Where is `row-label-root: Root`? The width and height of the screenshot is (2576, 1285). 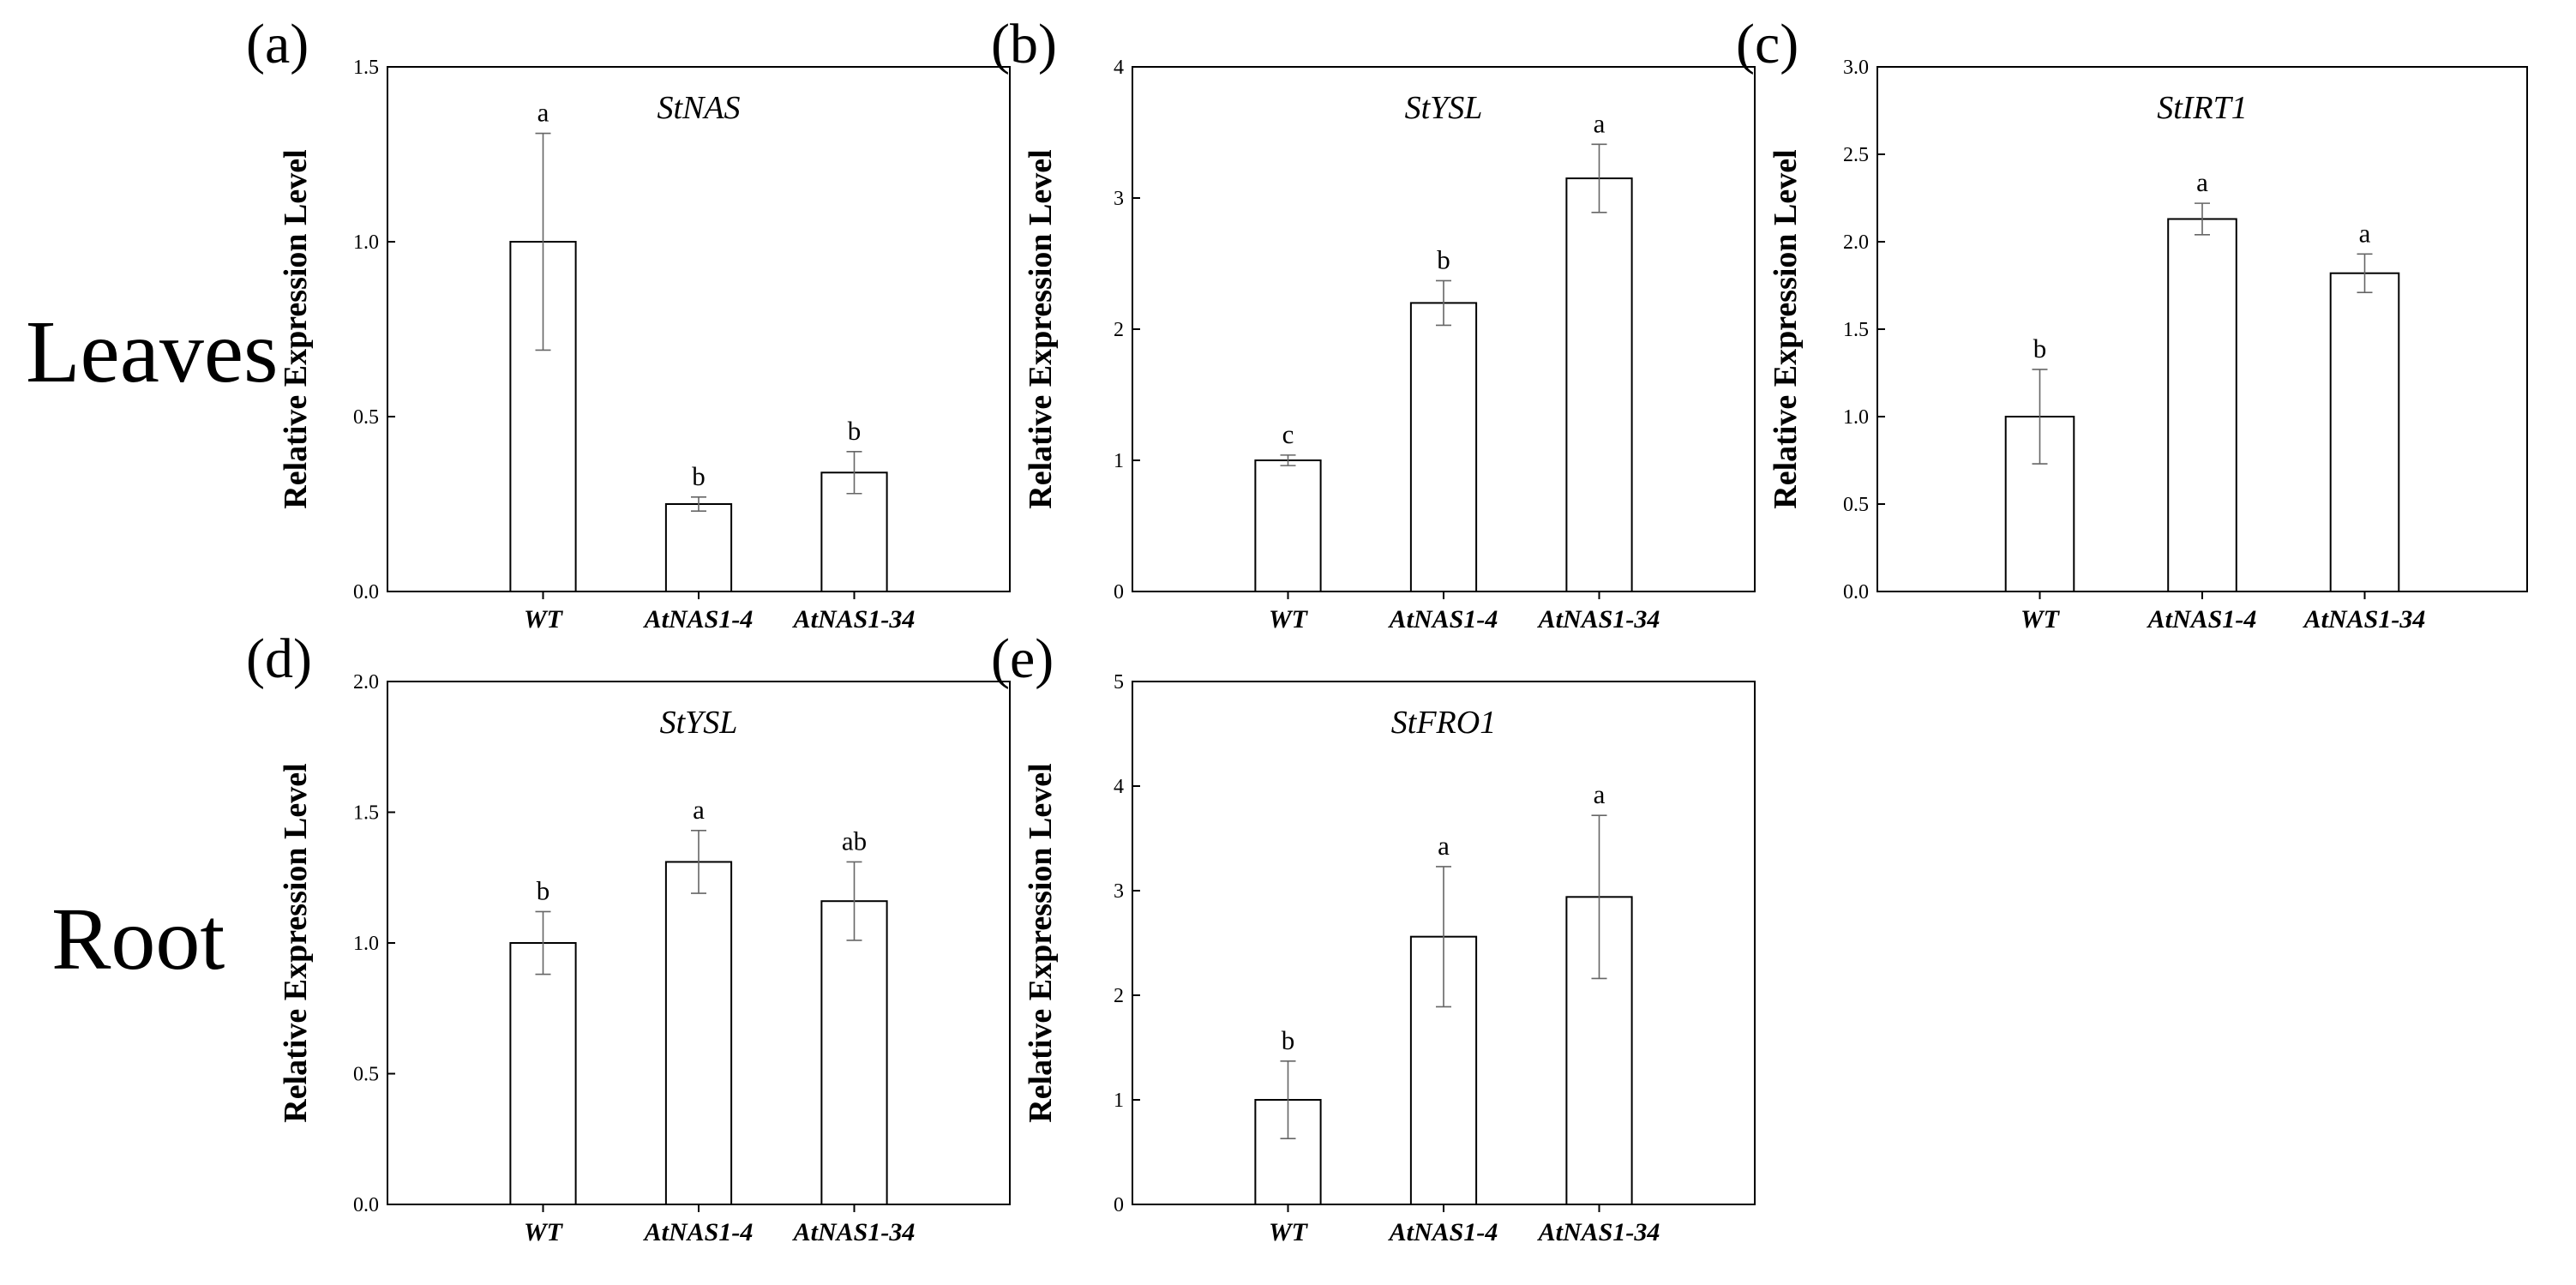
row-label-root: Root is located at coordinates (138, 939).